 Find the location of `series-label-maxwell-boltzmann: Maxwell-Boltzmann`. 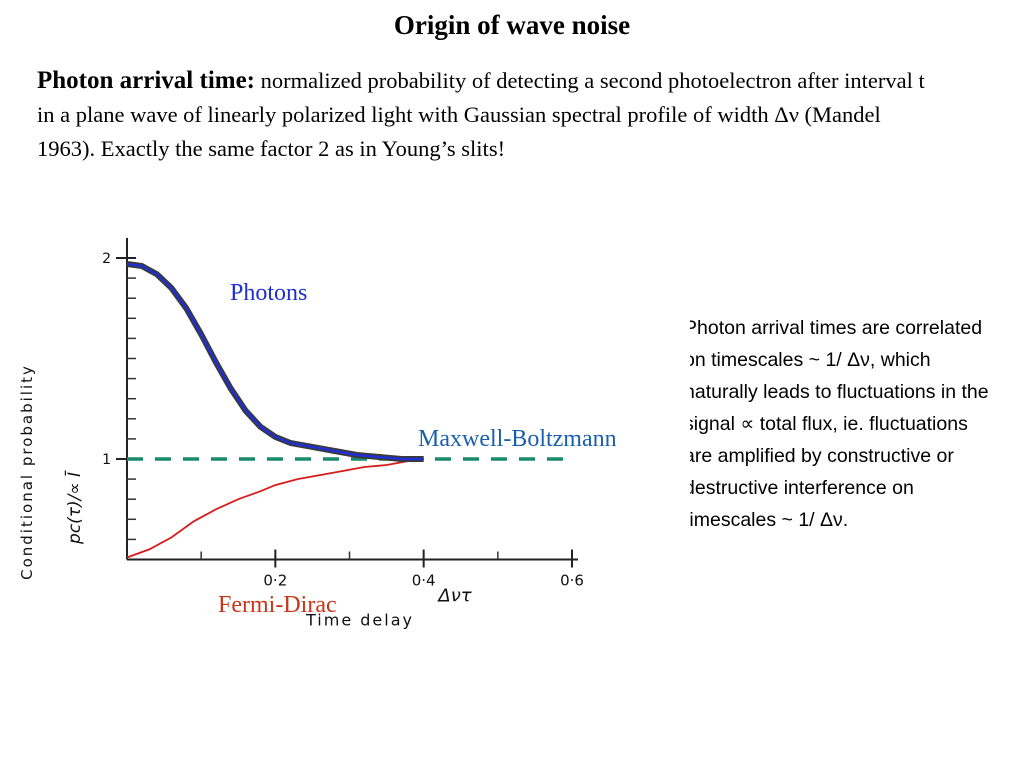

series-label-maxwell-boltzmann: Maxwell-Boltzmann is located at coordinates (517, 439).